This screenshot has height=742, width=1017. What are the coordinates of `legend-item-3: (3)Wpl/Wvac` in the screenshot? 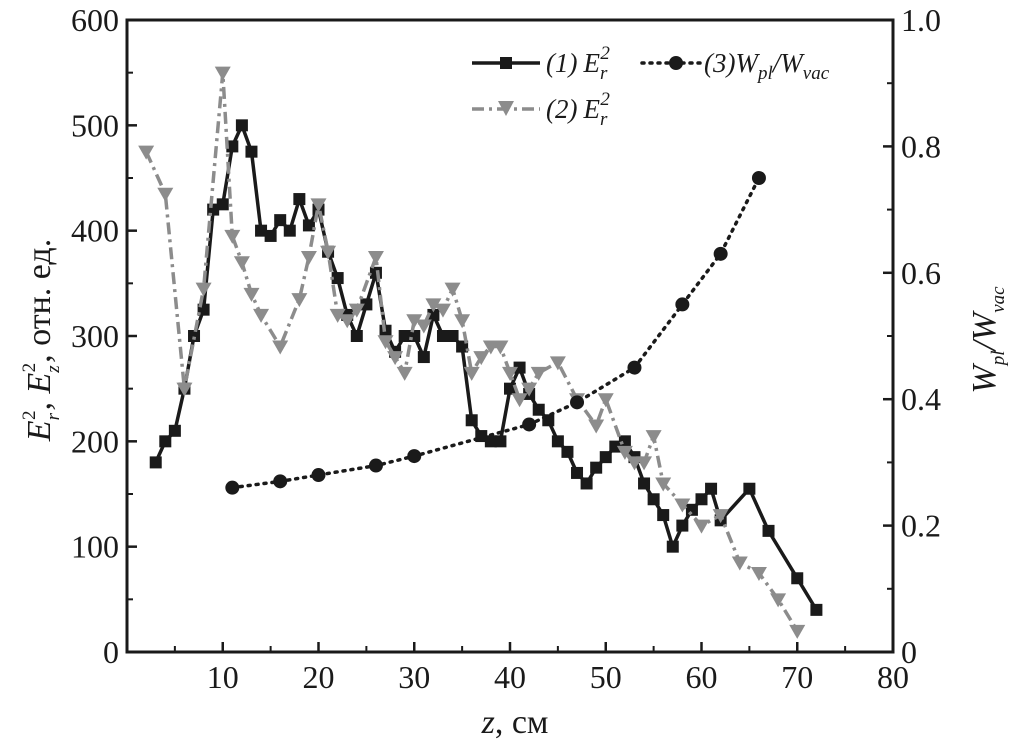 It's located at (735, 66).